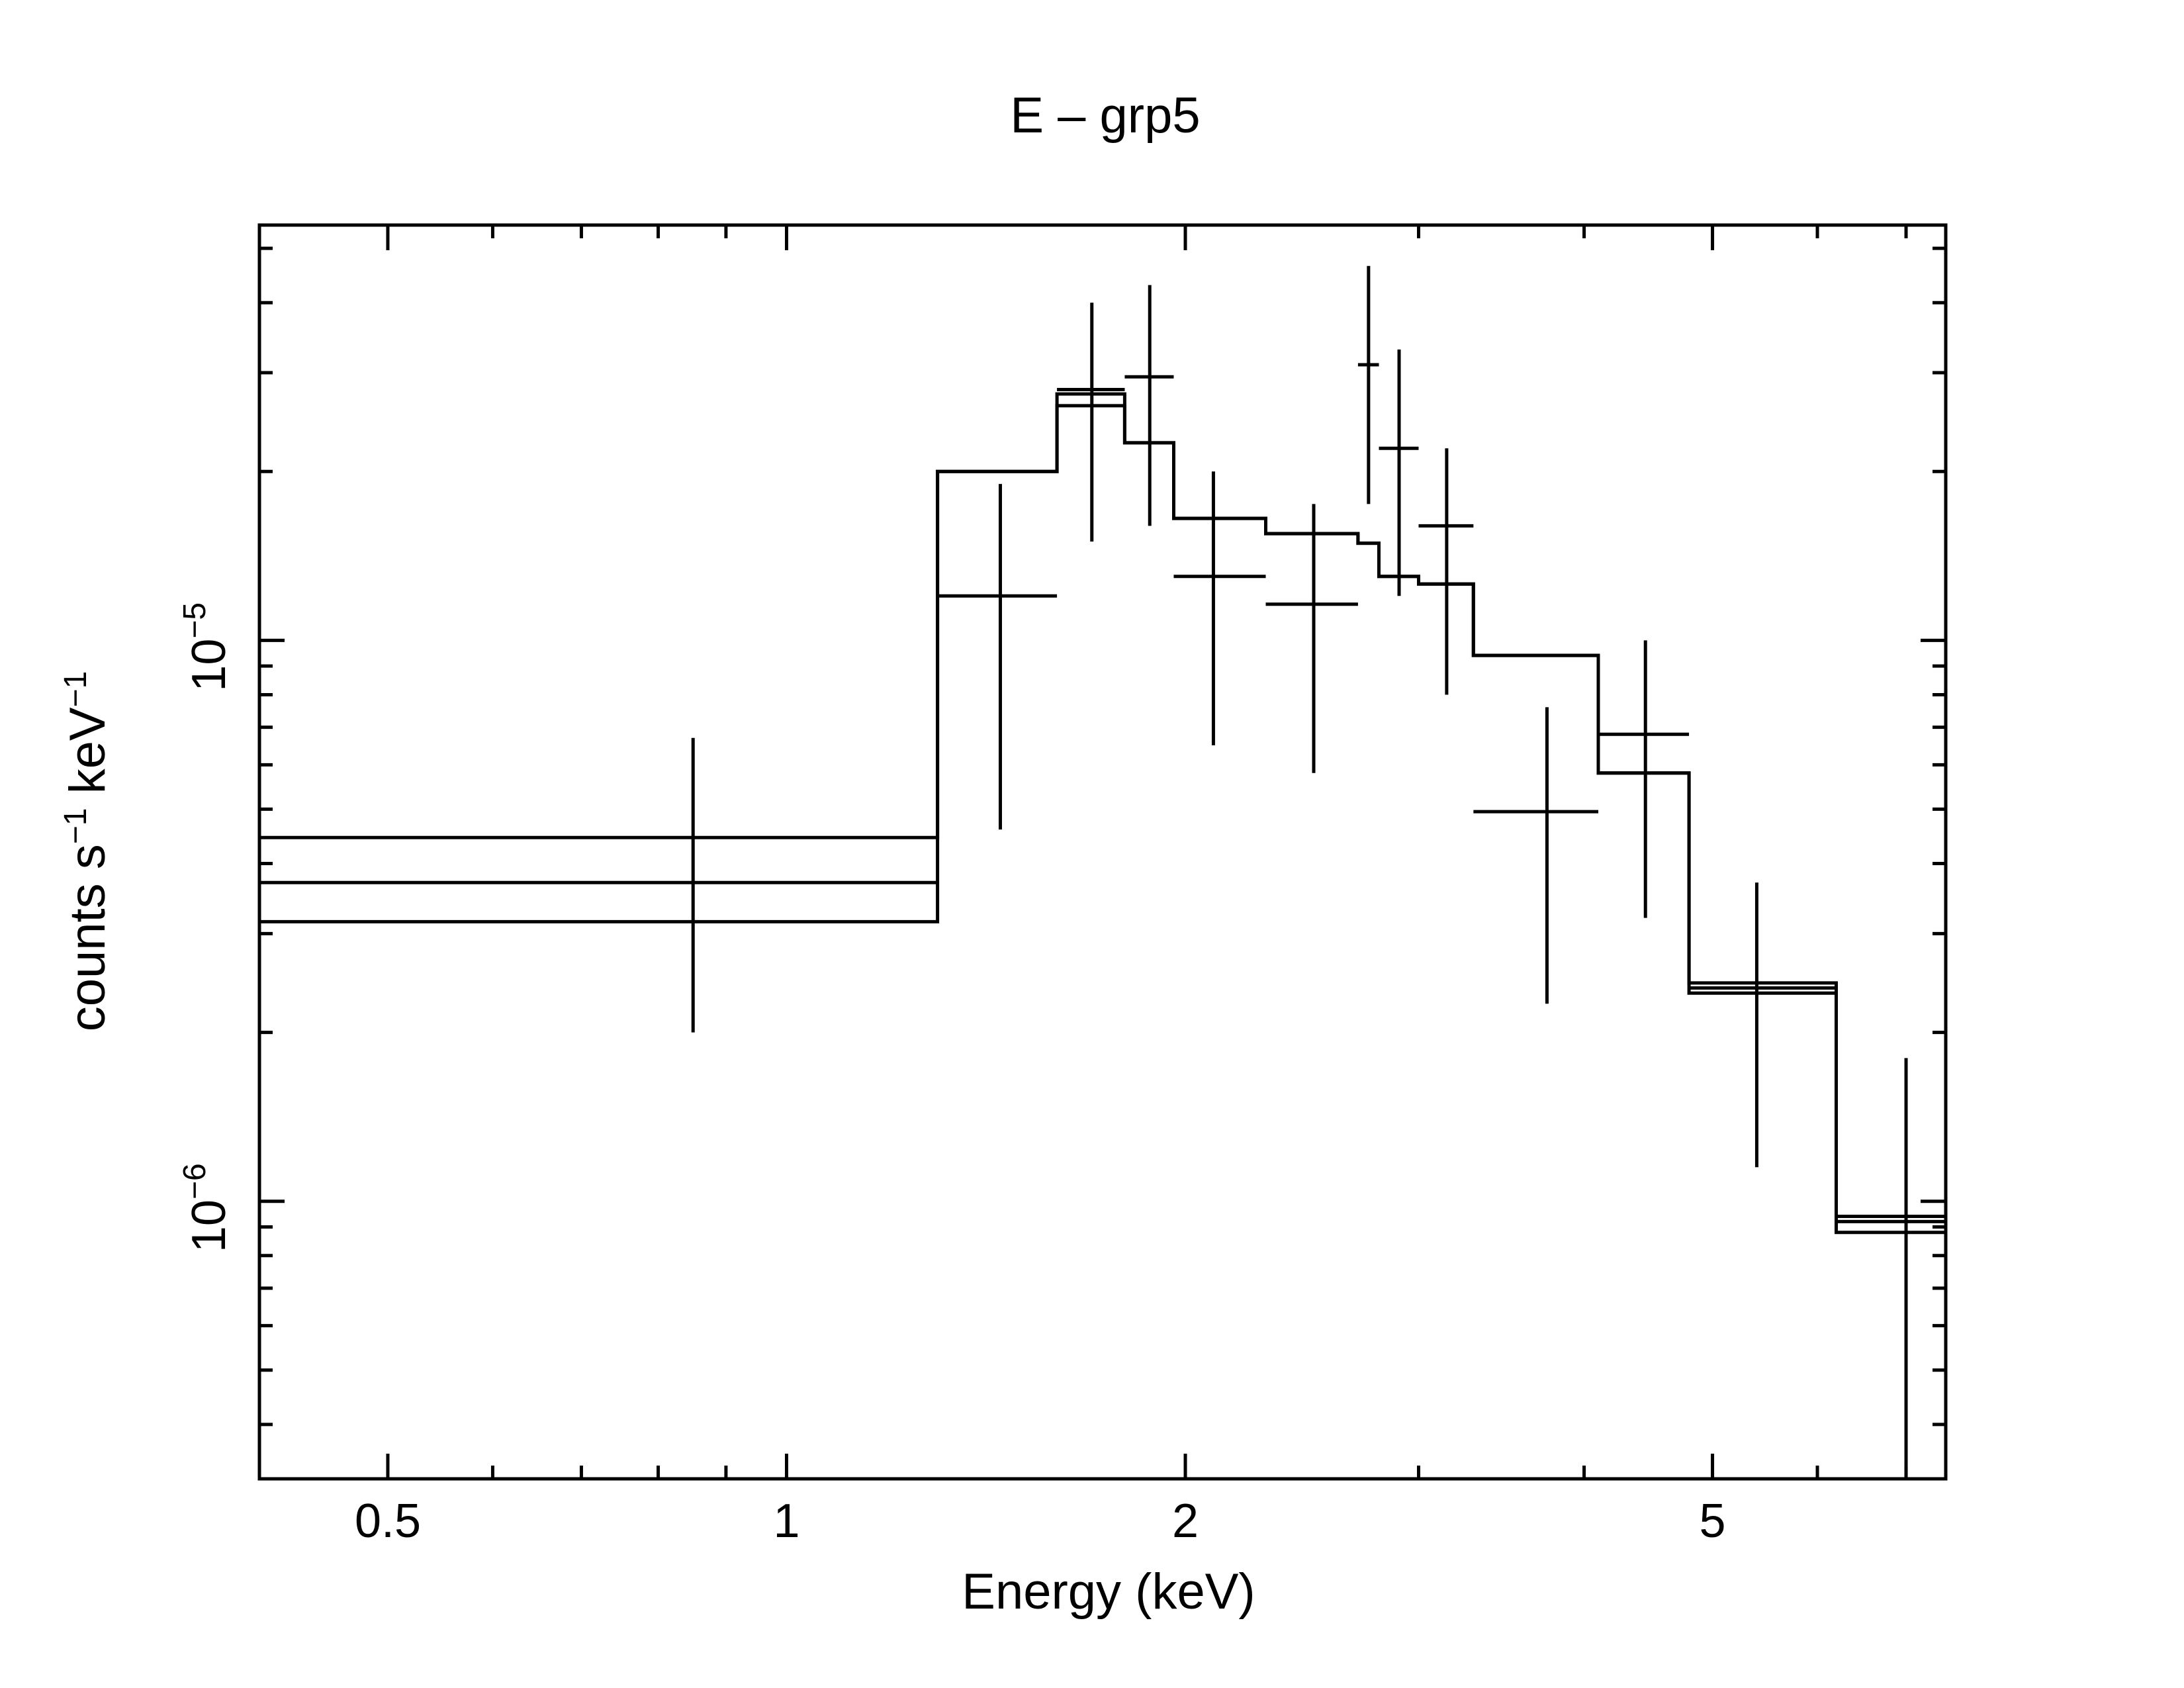 This screenshot has width=2184, height=1688. Describe the element at coordinates (75, 689) in the screenshot. I see `y-axis-label-exp2: −1` at that location.